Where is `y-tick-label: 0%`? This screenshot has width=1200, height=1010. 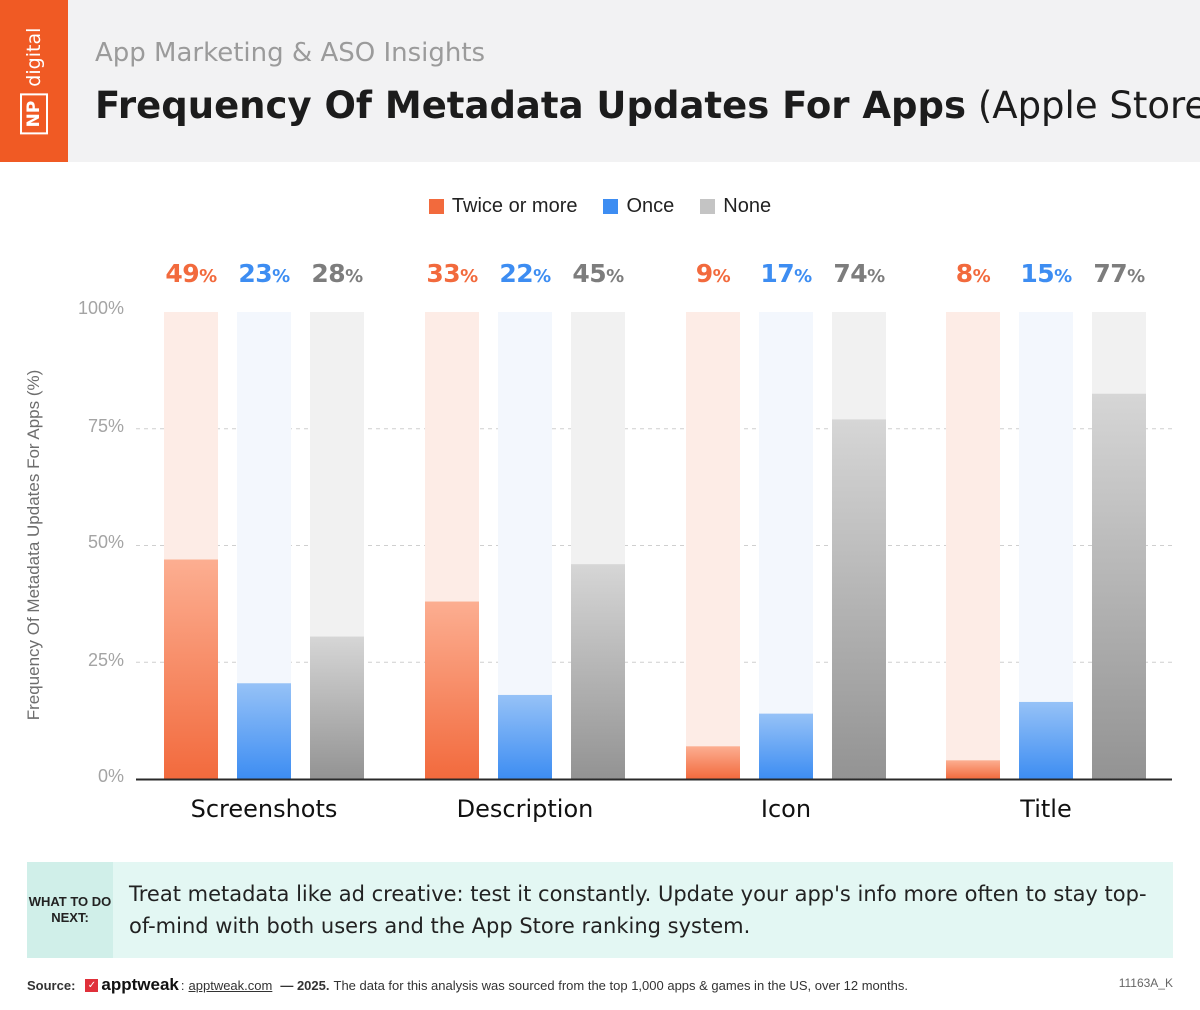 y-tick-label: 0% is located at coordinates (110, 776).